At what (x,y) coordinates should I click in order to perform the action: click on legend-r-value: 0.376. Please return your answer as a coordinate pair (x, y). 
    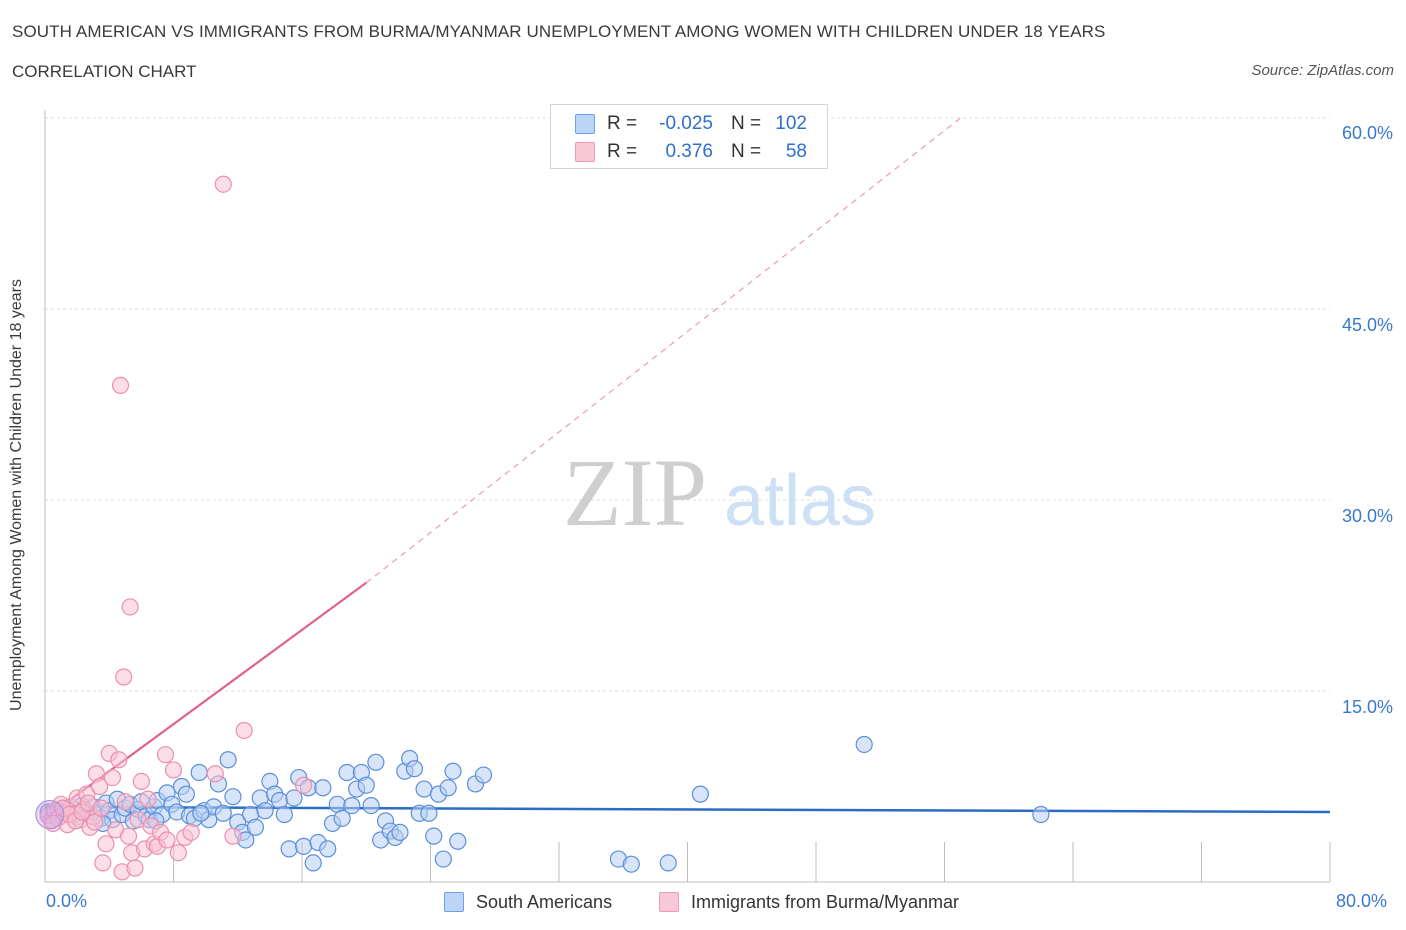
    Looking at the image, I should click on (689, 151).